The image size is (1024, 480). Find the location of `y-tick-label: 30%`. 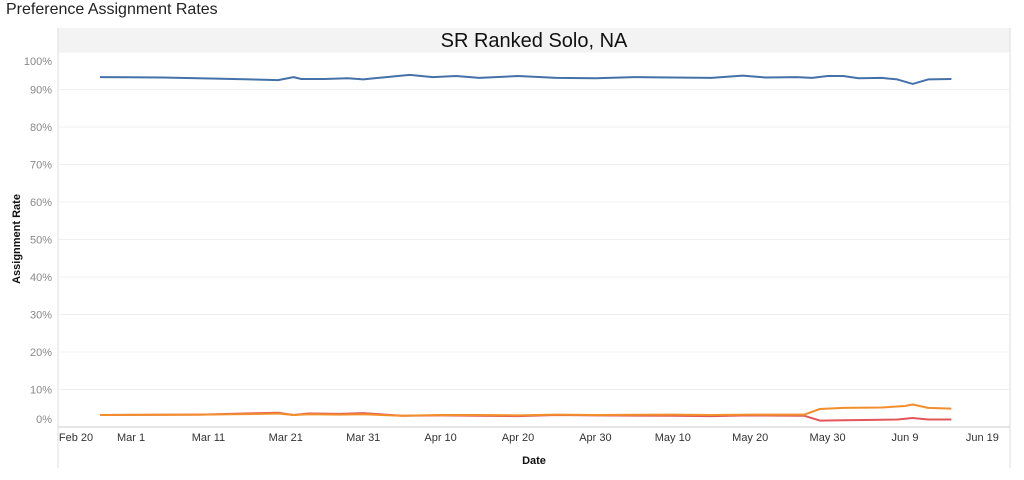

y-tick-label: 30% is located at coordinates (41, 316).